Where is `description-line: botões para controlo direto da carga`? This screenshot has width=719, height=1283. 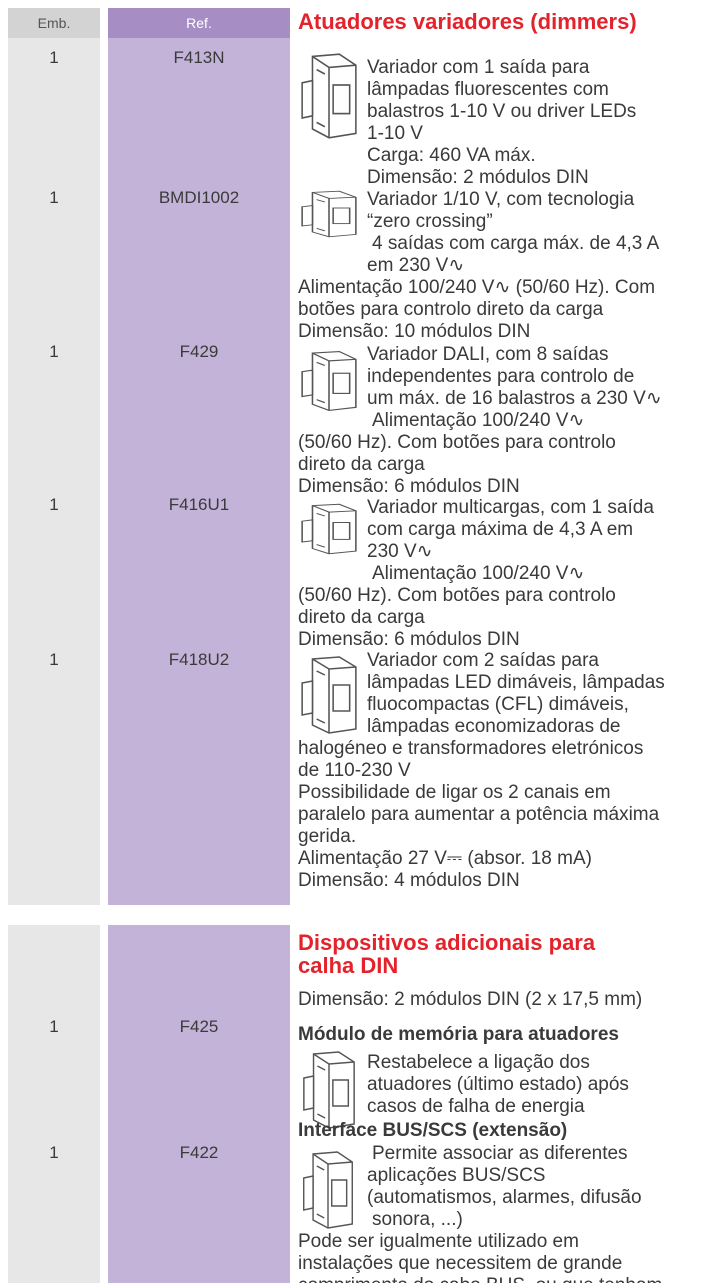 description-line: botões para controlo direto da carga is located at coordinates (451, 309).